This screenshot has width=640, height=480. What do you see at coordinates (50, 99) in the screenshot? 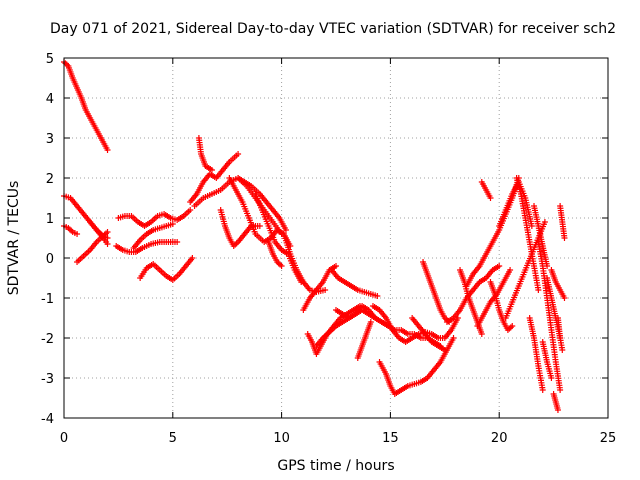
I see `y-tick-label: 4` at bounding box center [50, 99].